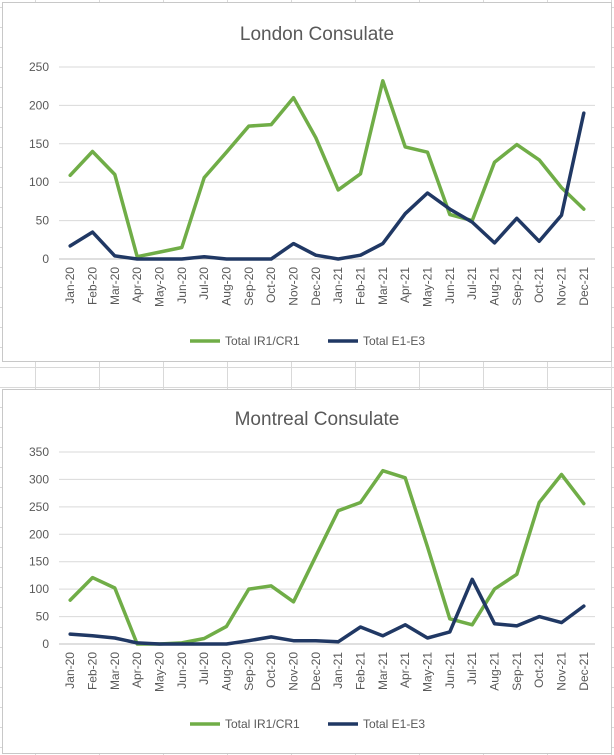 The image size is (614, 755). What do you see at coordinates (394, 341) in the screenshot?
I see `london-legend-label: Total E1-E3` at bounding box center [394, 341].